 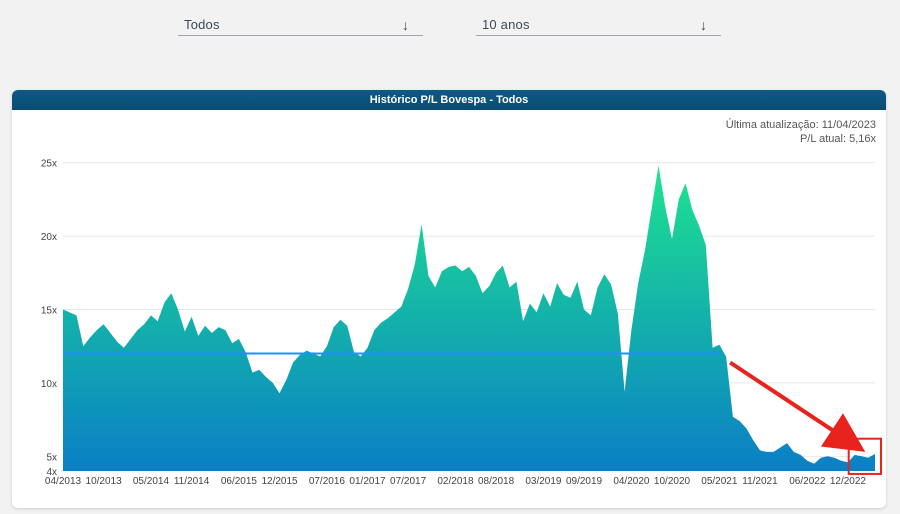 I want to click on period-select-value: 10 anos, so click(x=506, y=24).